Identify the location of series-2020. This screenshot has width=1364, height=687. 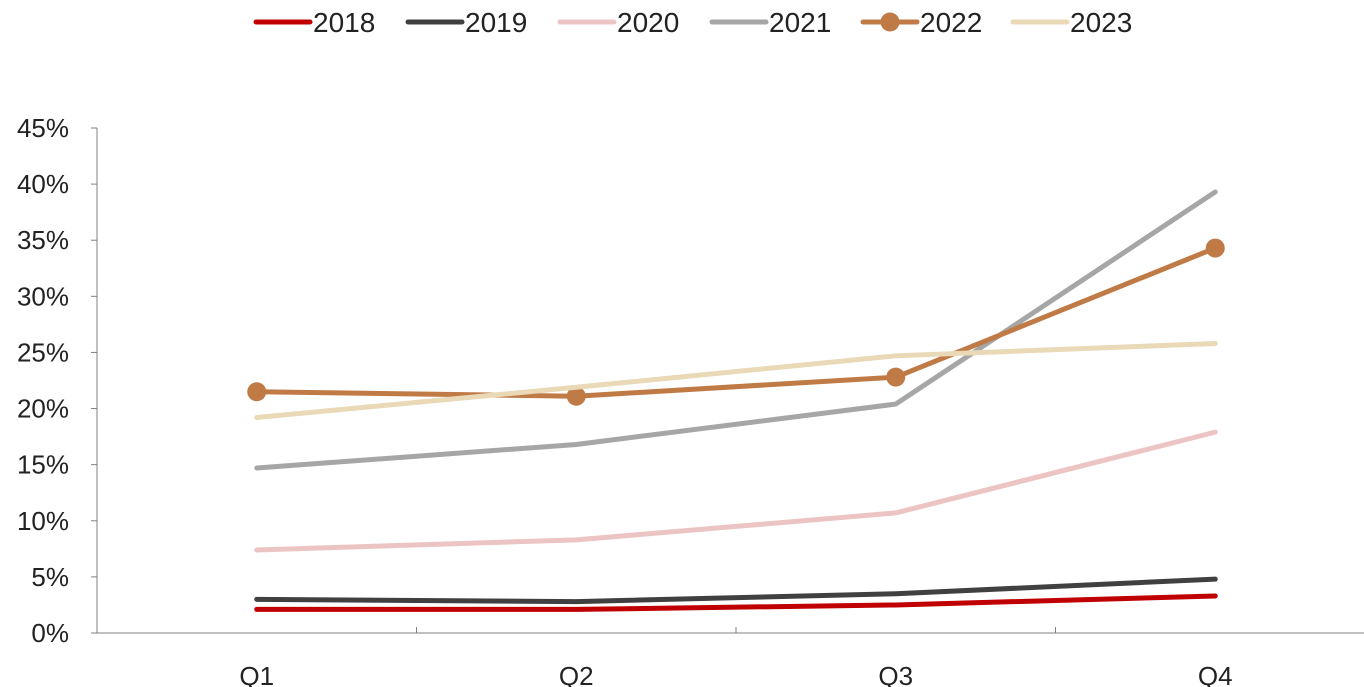
(736, 491).